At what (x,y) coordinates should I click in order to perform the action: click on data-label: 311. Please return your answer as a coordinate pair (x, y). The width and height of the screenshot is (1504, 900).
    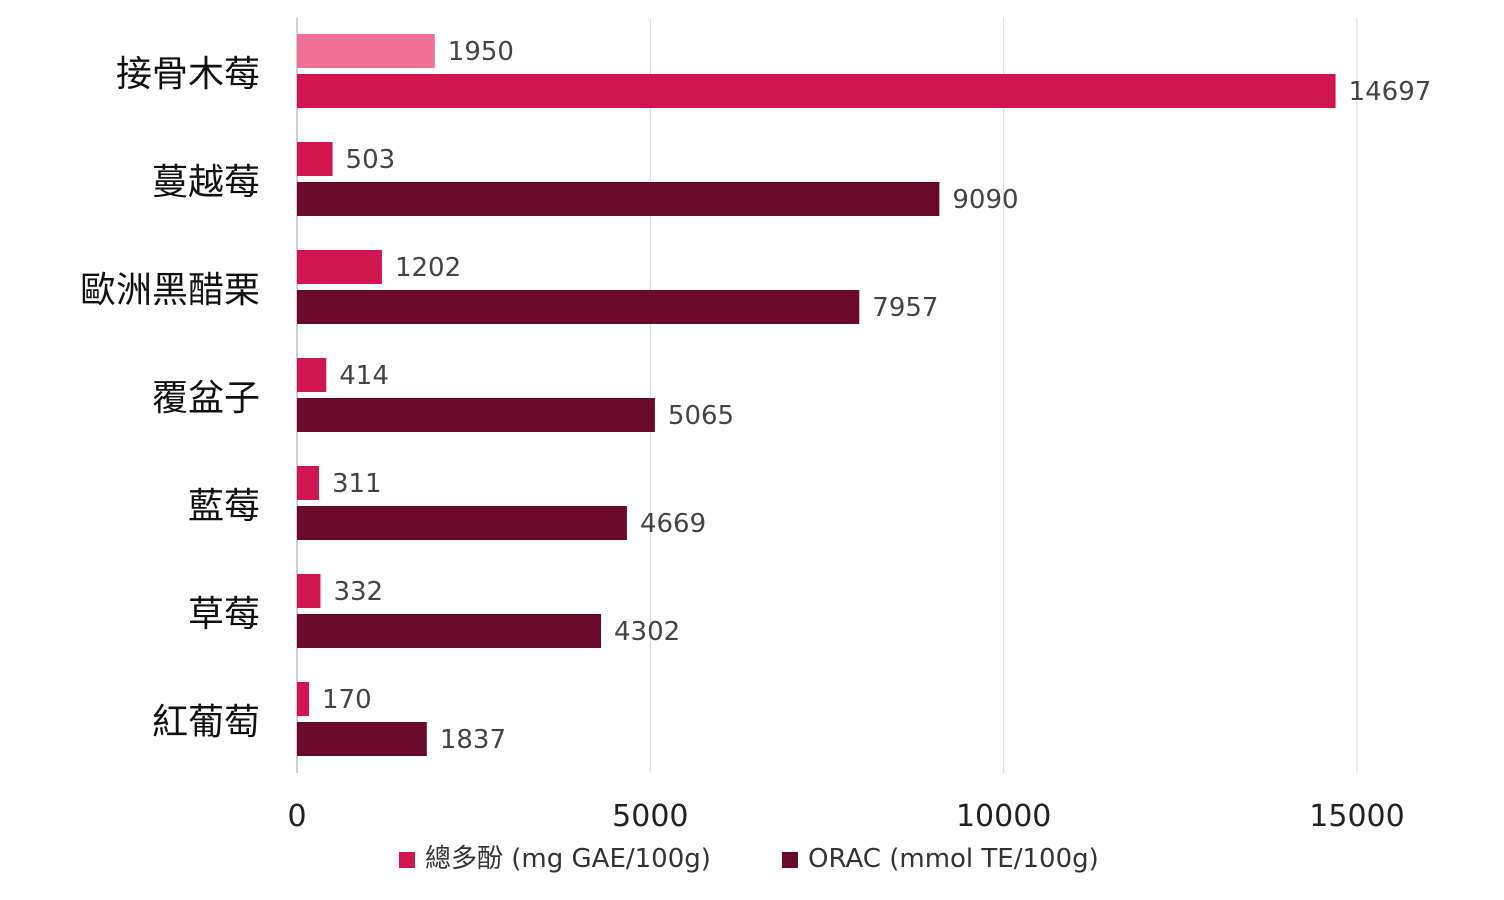
    Looking at the image, I should click on (357, 484).